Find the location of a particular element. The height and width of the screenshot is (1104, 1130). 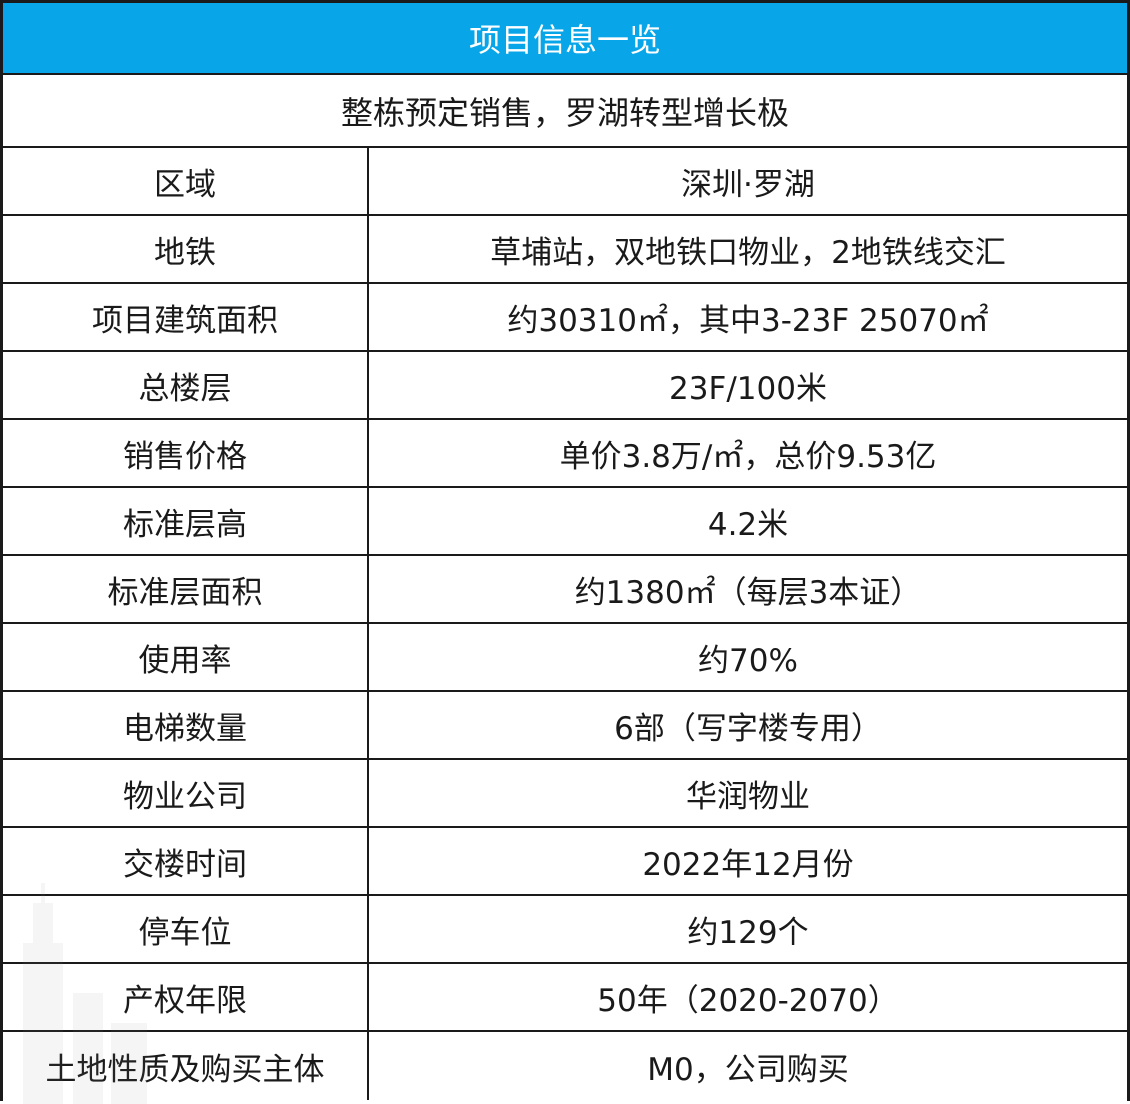

table-row: 标准层面积 约1380㎡（每层3本证） is located at coordinates (565, 590).